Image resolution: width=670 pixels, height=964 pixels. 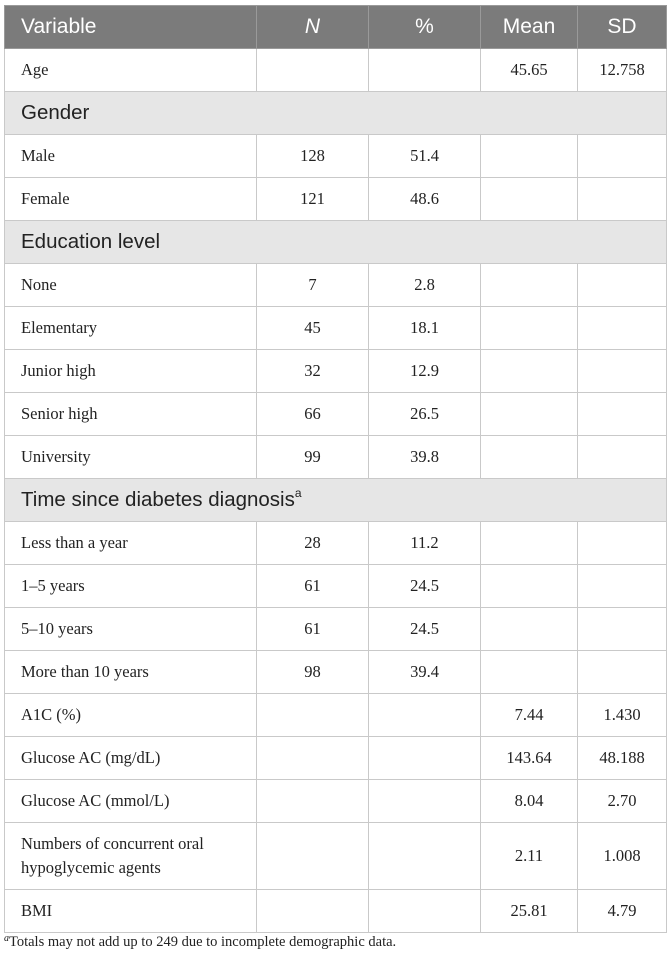 I want to click on row-label: 5–10 years, so click(x=130, y=629).